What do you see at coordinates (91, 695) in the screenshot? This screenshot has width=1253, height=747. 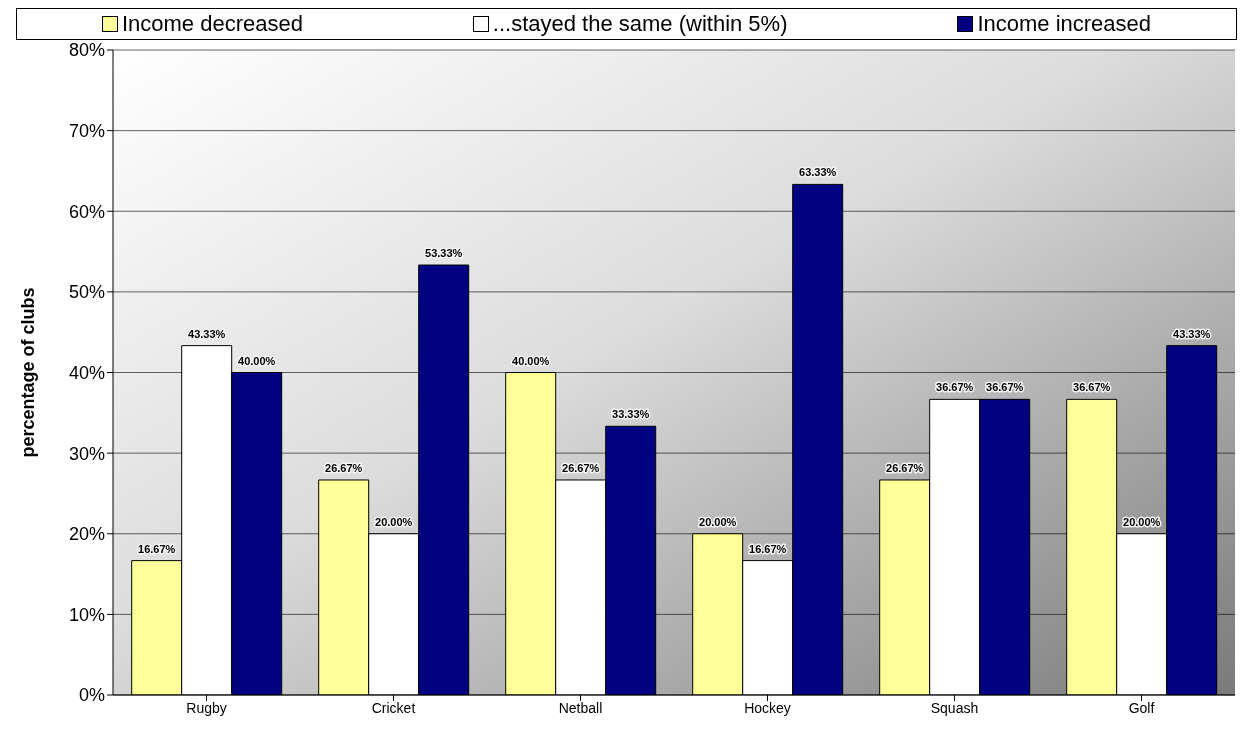 I see `y-tick-label: 0%` at bounding box center [91, 695].